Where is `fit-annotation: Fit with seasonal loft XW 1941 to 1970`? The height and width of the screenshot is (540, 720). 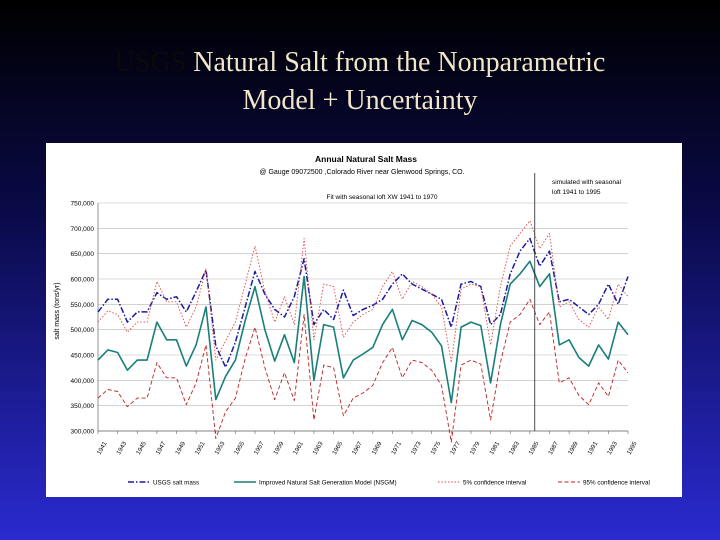
fit-annotation: Fit with seasonal loft XW 1941 to 1970 is located at coordinates (382, 197).